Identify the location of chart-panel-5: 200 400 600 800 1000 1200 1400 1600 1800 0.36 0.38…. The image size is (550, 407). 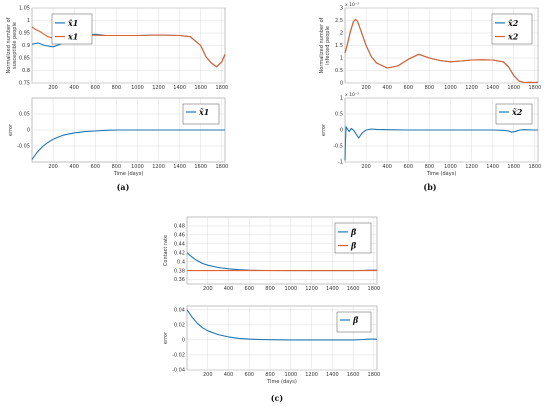
(272, 254).